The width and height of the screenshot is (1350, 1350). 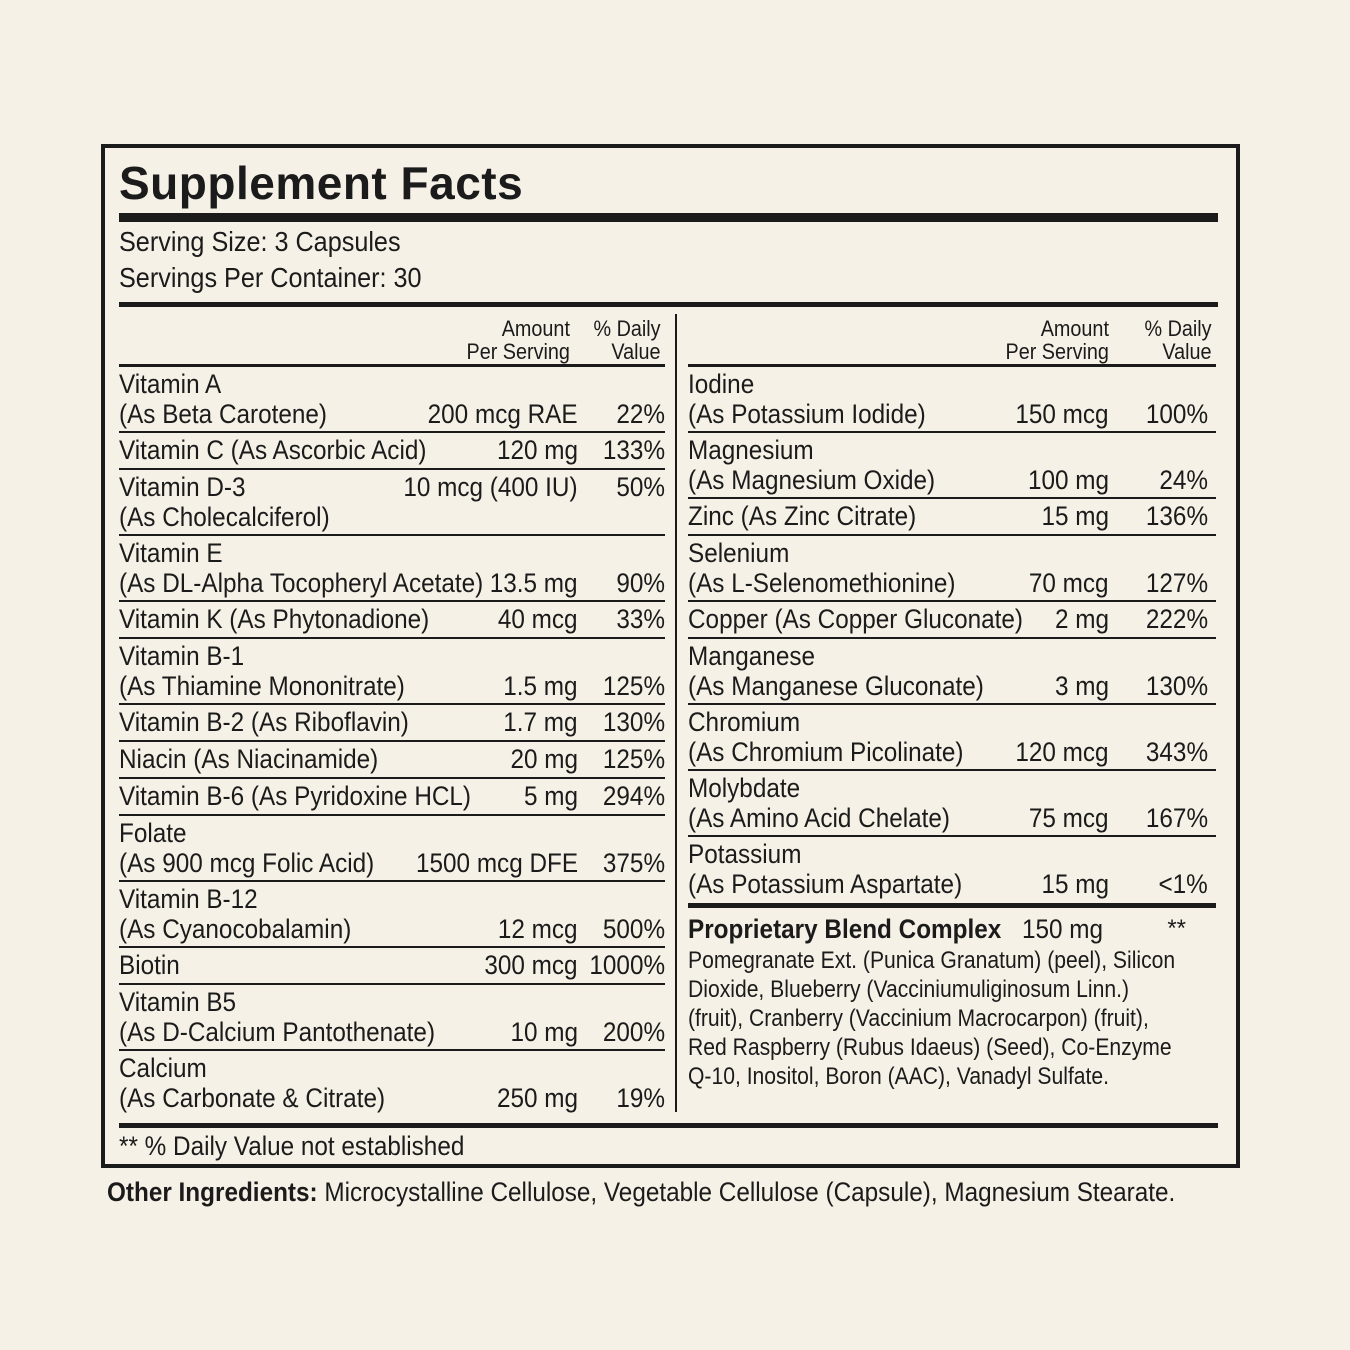 I want to click on daily-value: 200%, so click(x=633, y=1032).